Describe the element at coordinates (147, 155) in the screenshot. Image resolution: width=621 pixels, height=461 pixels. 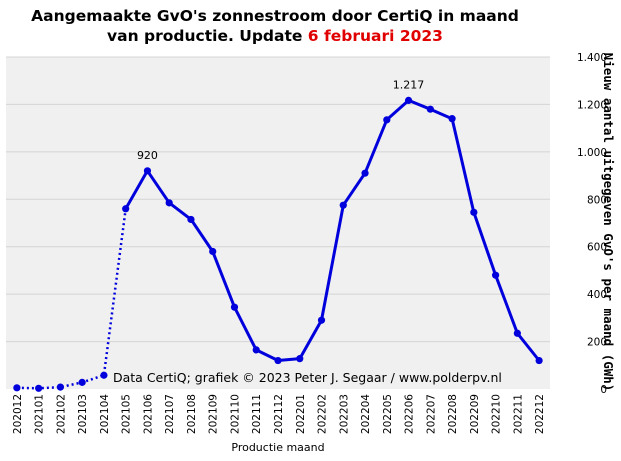
I see `data-label: 920` at that location.